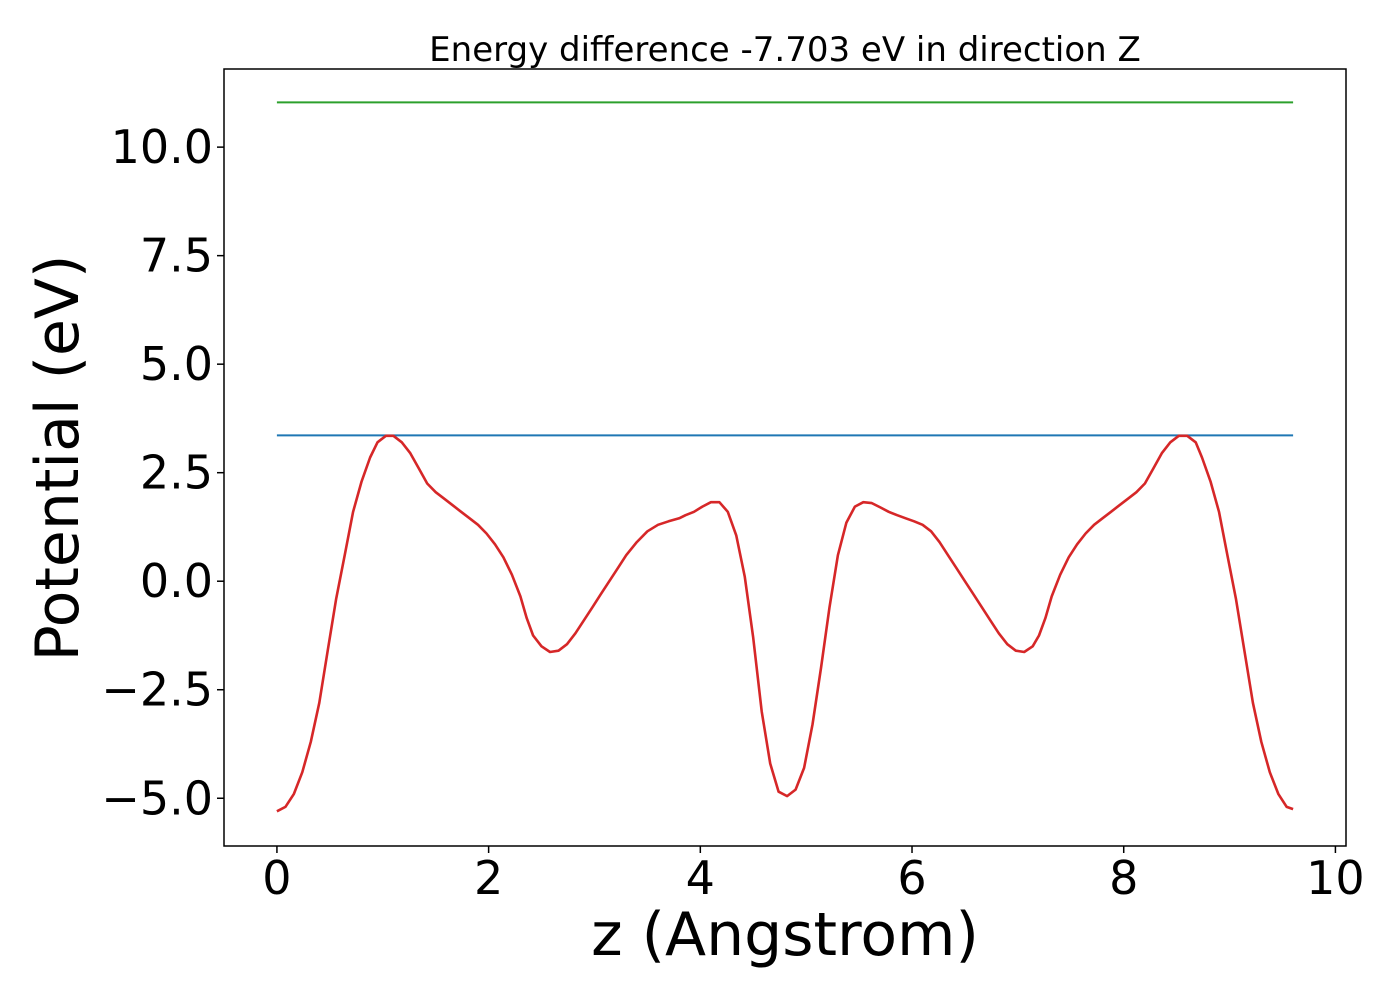  I want to click on y-tick-label: 5.0, so click(176, 364).